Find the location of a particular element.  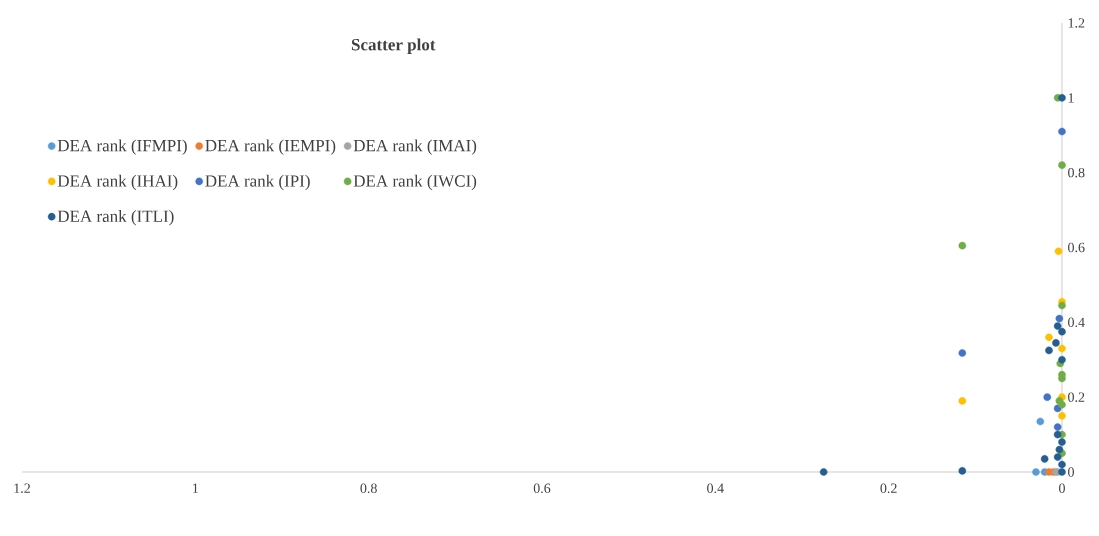

x-tick-label: 0.2 is located at coordinates (888, 488).